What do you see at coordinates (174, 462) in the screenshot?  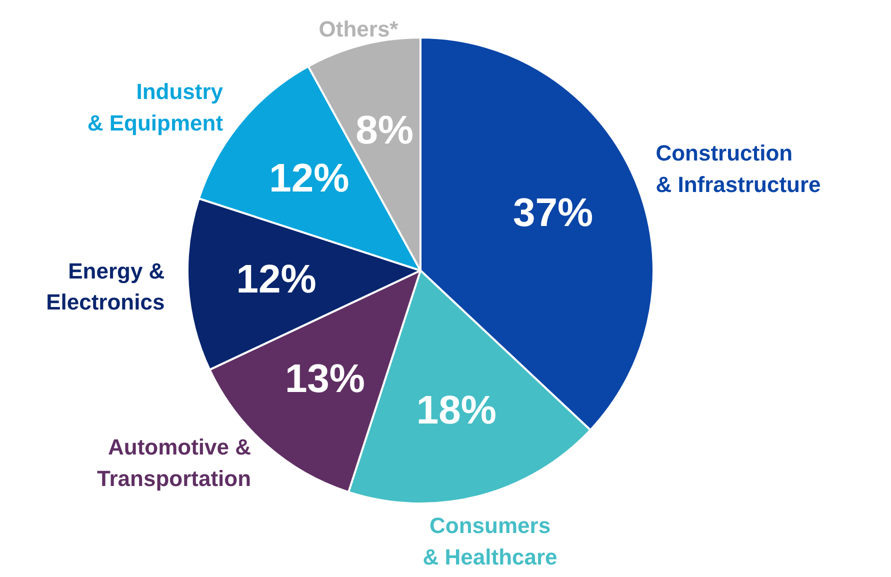 I see `slice-label: Automotive & Transportation` at bounding box center [174, 462].